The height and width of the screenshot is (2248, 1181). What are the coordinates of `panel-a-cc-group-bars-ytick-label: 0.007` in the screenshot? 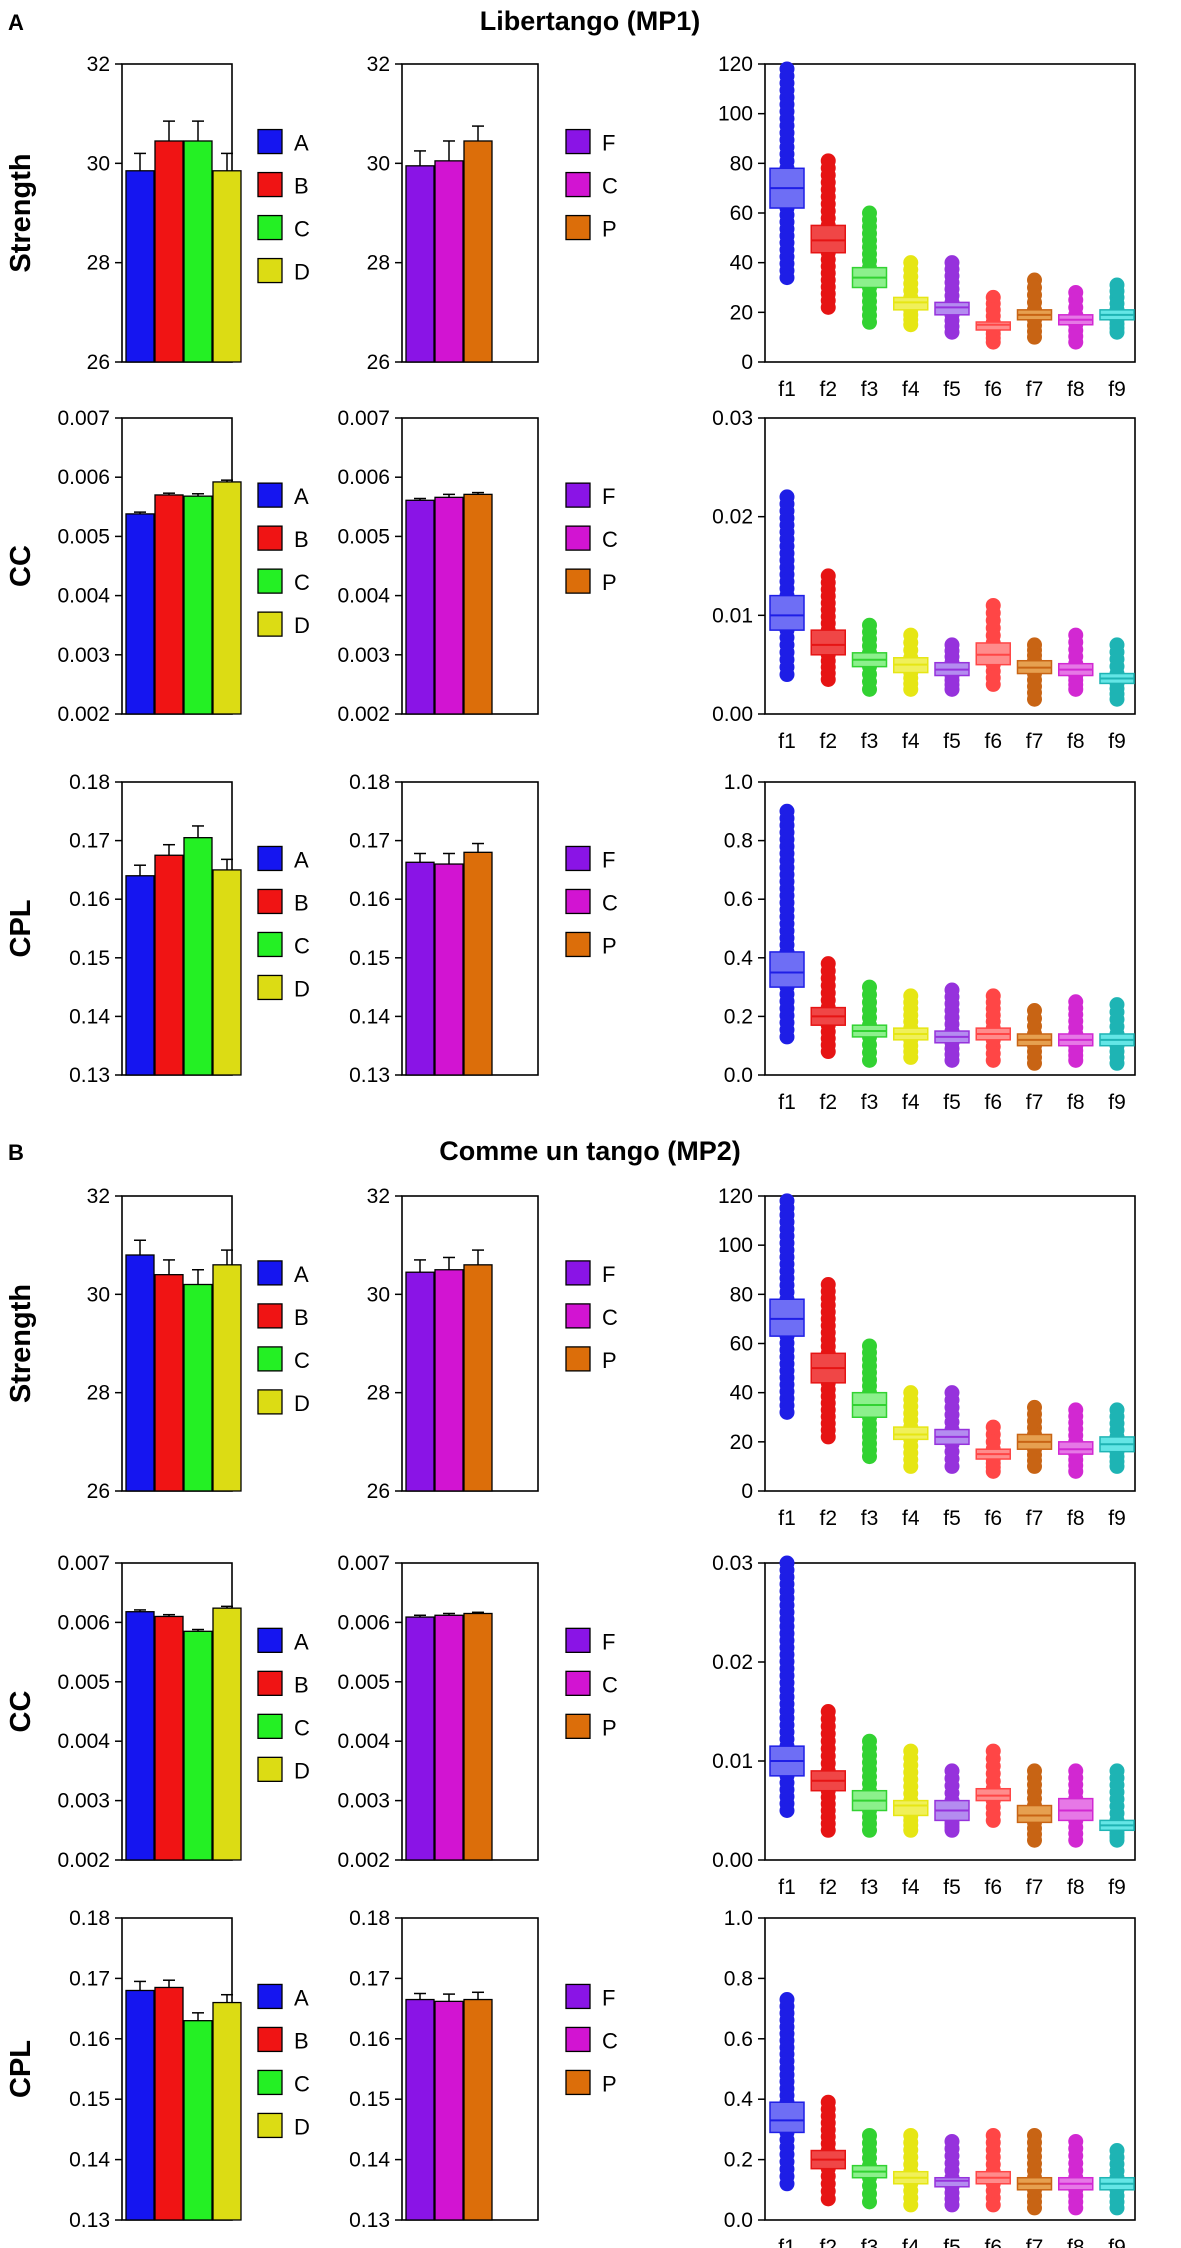 It's located at (83, 418).